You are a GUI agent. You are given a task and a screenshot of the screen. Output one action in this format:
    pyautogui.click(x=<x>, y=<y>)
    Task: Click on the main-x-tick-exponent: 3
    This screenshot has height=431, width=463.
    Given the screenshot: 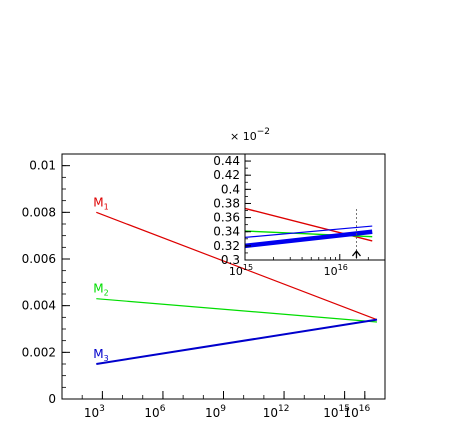 What is the action you would take?
    pyautogui.click(x=102, y=409)
    